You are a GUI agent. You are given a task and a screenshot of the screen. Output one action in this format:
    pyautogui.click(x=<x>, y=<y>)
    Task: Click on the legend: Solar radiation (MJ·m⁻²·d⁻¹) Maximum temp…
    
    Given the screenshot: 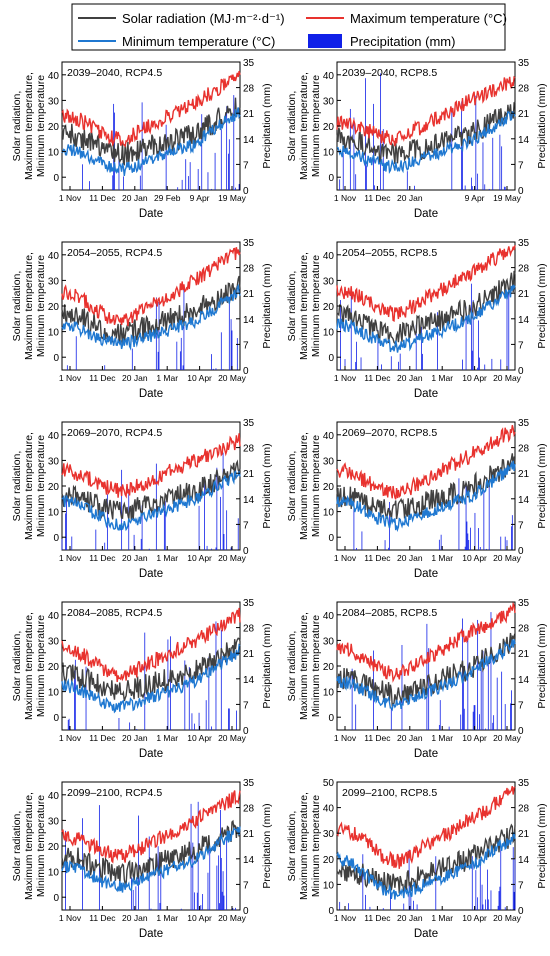 What is the action you would take?
    pyautogui.click(x=289, y=27)
    